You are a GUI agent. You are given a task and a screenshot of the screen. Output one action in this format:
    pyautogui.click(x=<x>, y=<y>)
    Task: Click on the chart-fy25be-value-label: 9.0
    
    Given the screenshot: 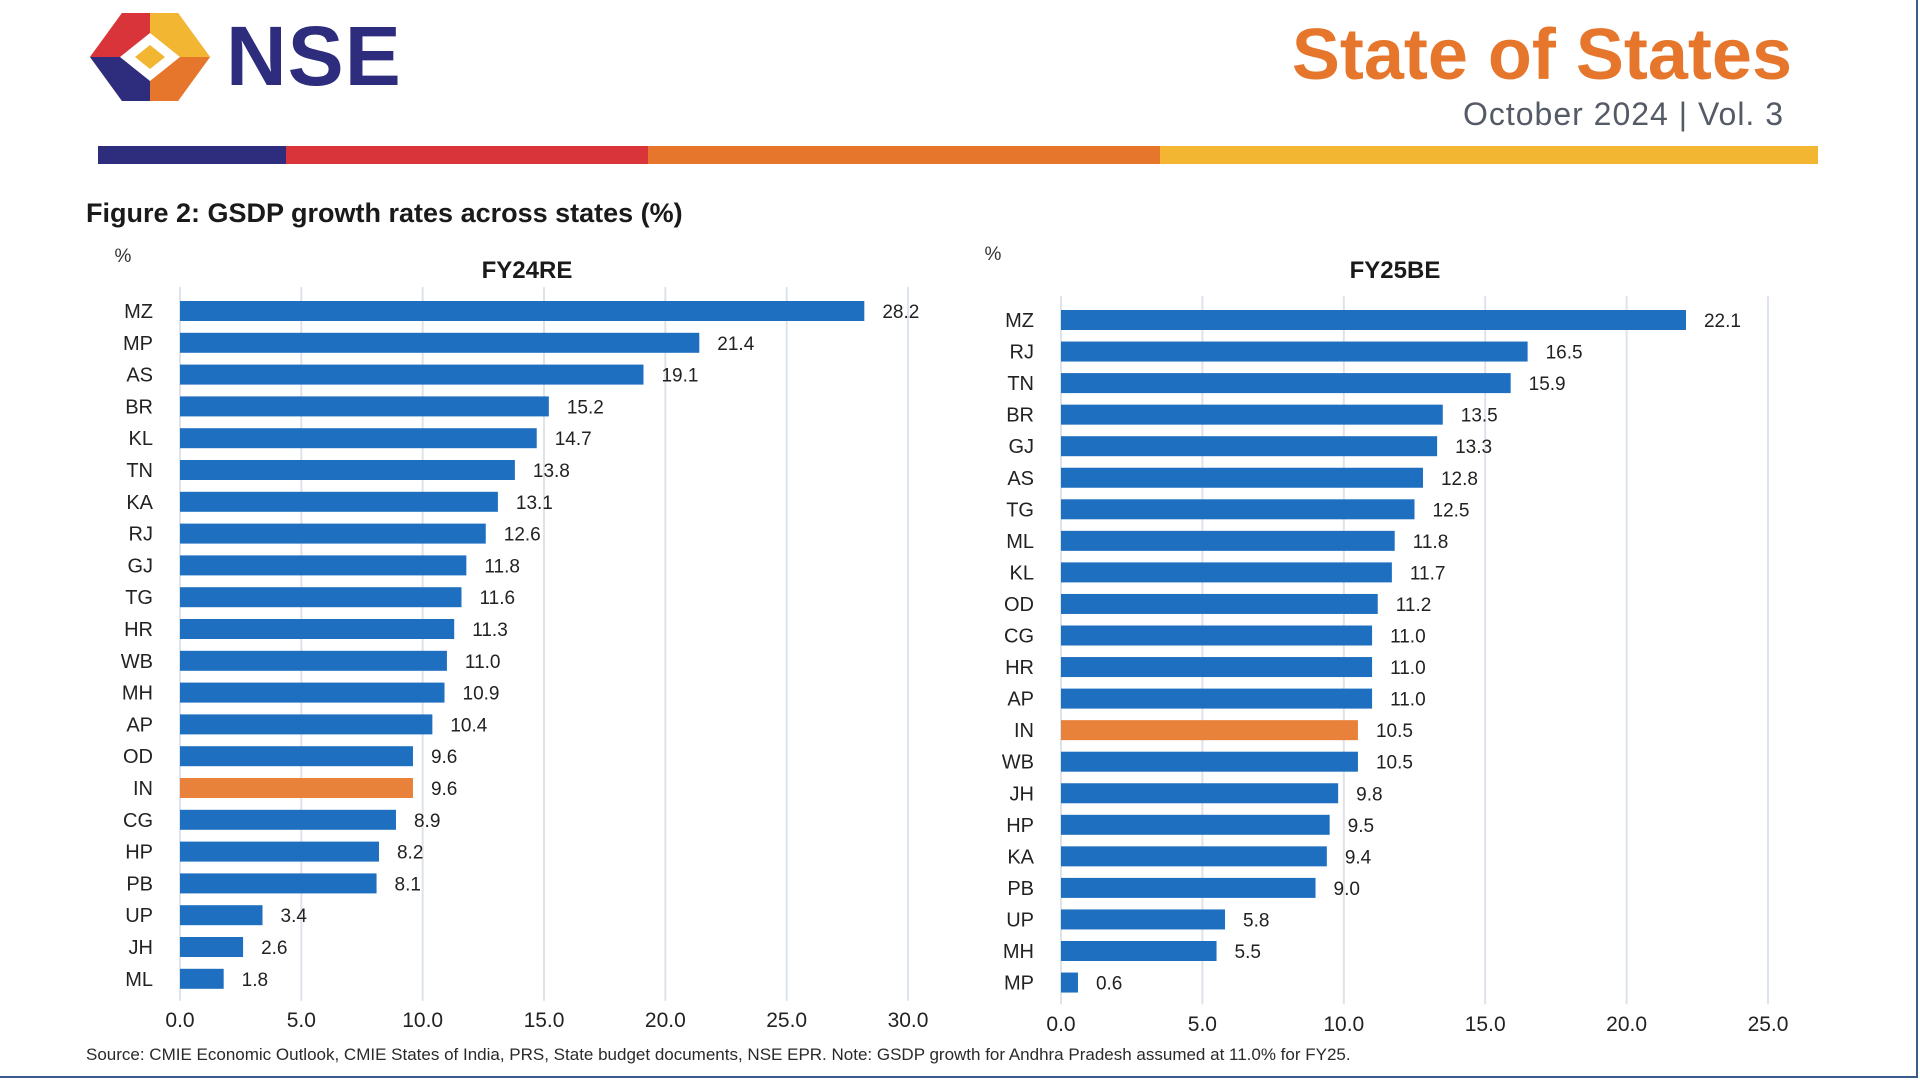 What is the action you would take?
    pyautogui.click(x=1347, y=889)
    